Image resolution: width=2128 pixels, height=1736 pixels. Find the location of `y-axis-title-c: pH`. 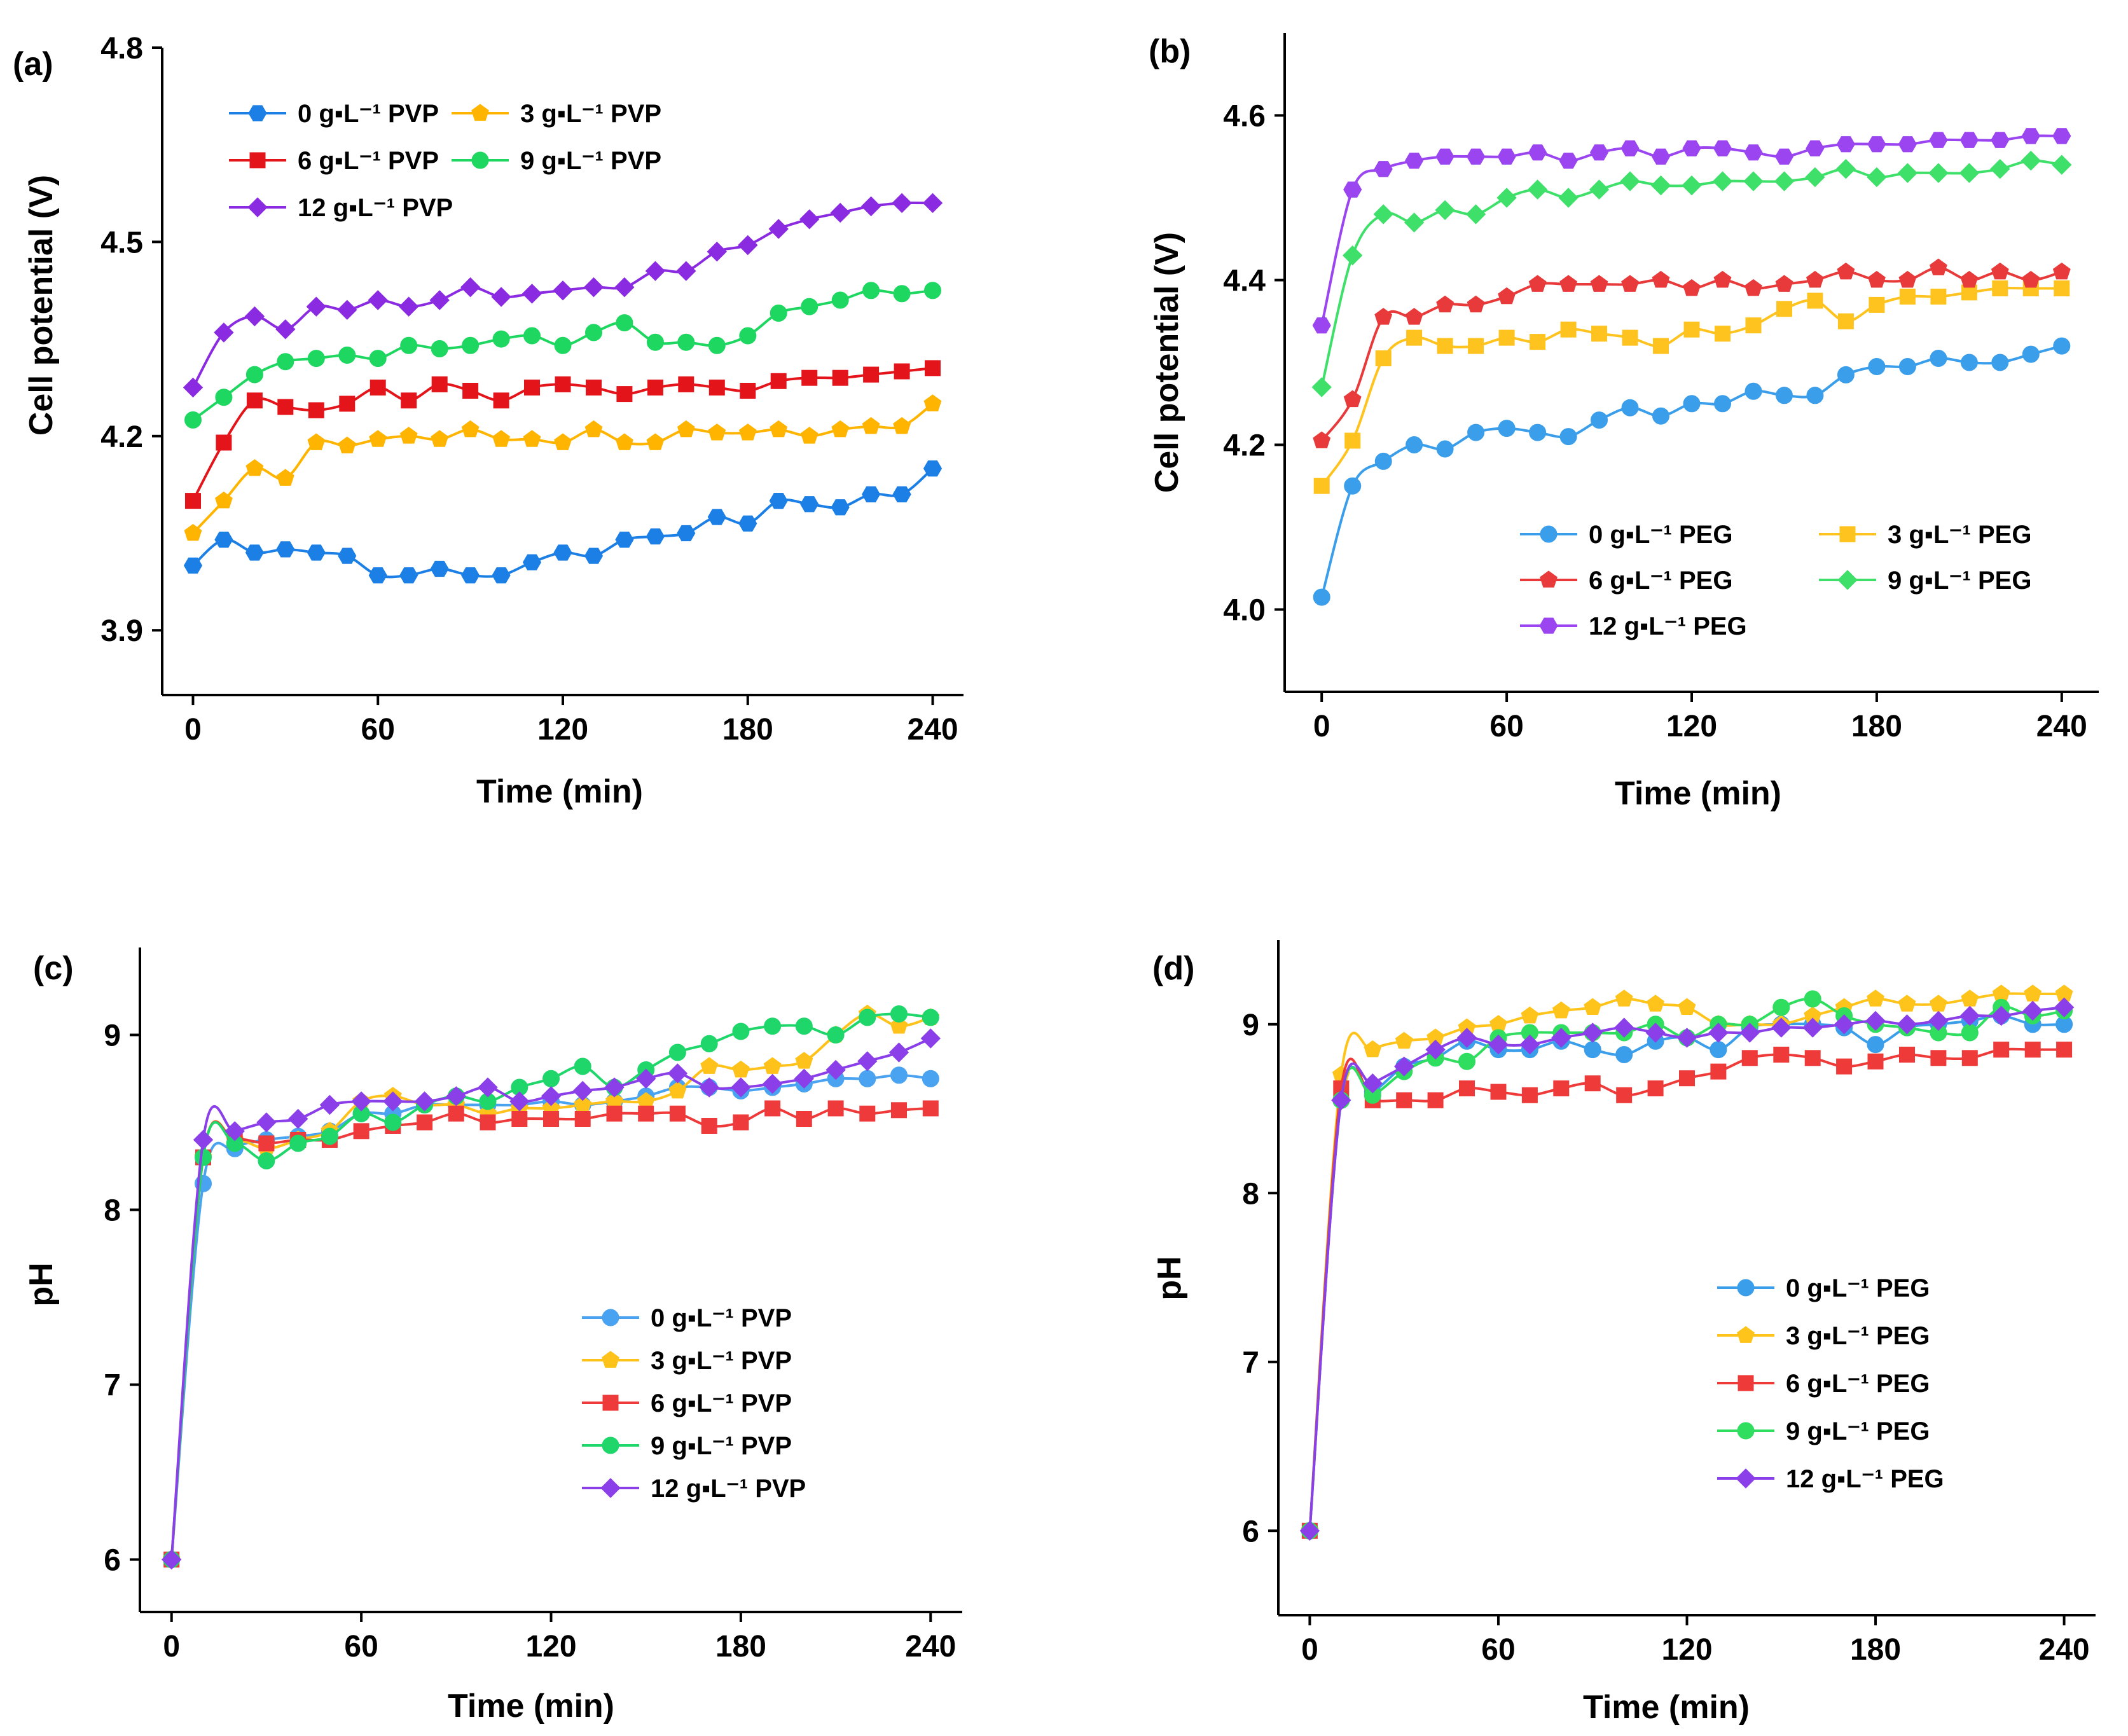

y-axis-title-c: pH is located at coordinates (42, 1284).